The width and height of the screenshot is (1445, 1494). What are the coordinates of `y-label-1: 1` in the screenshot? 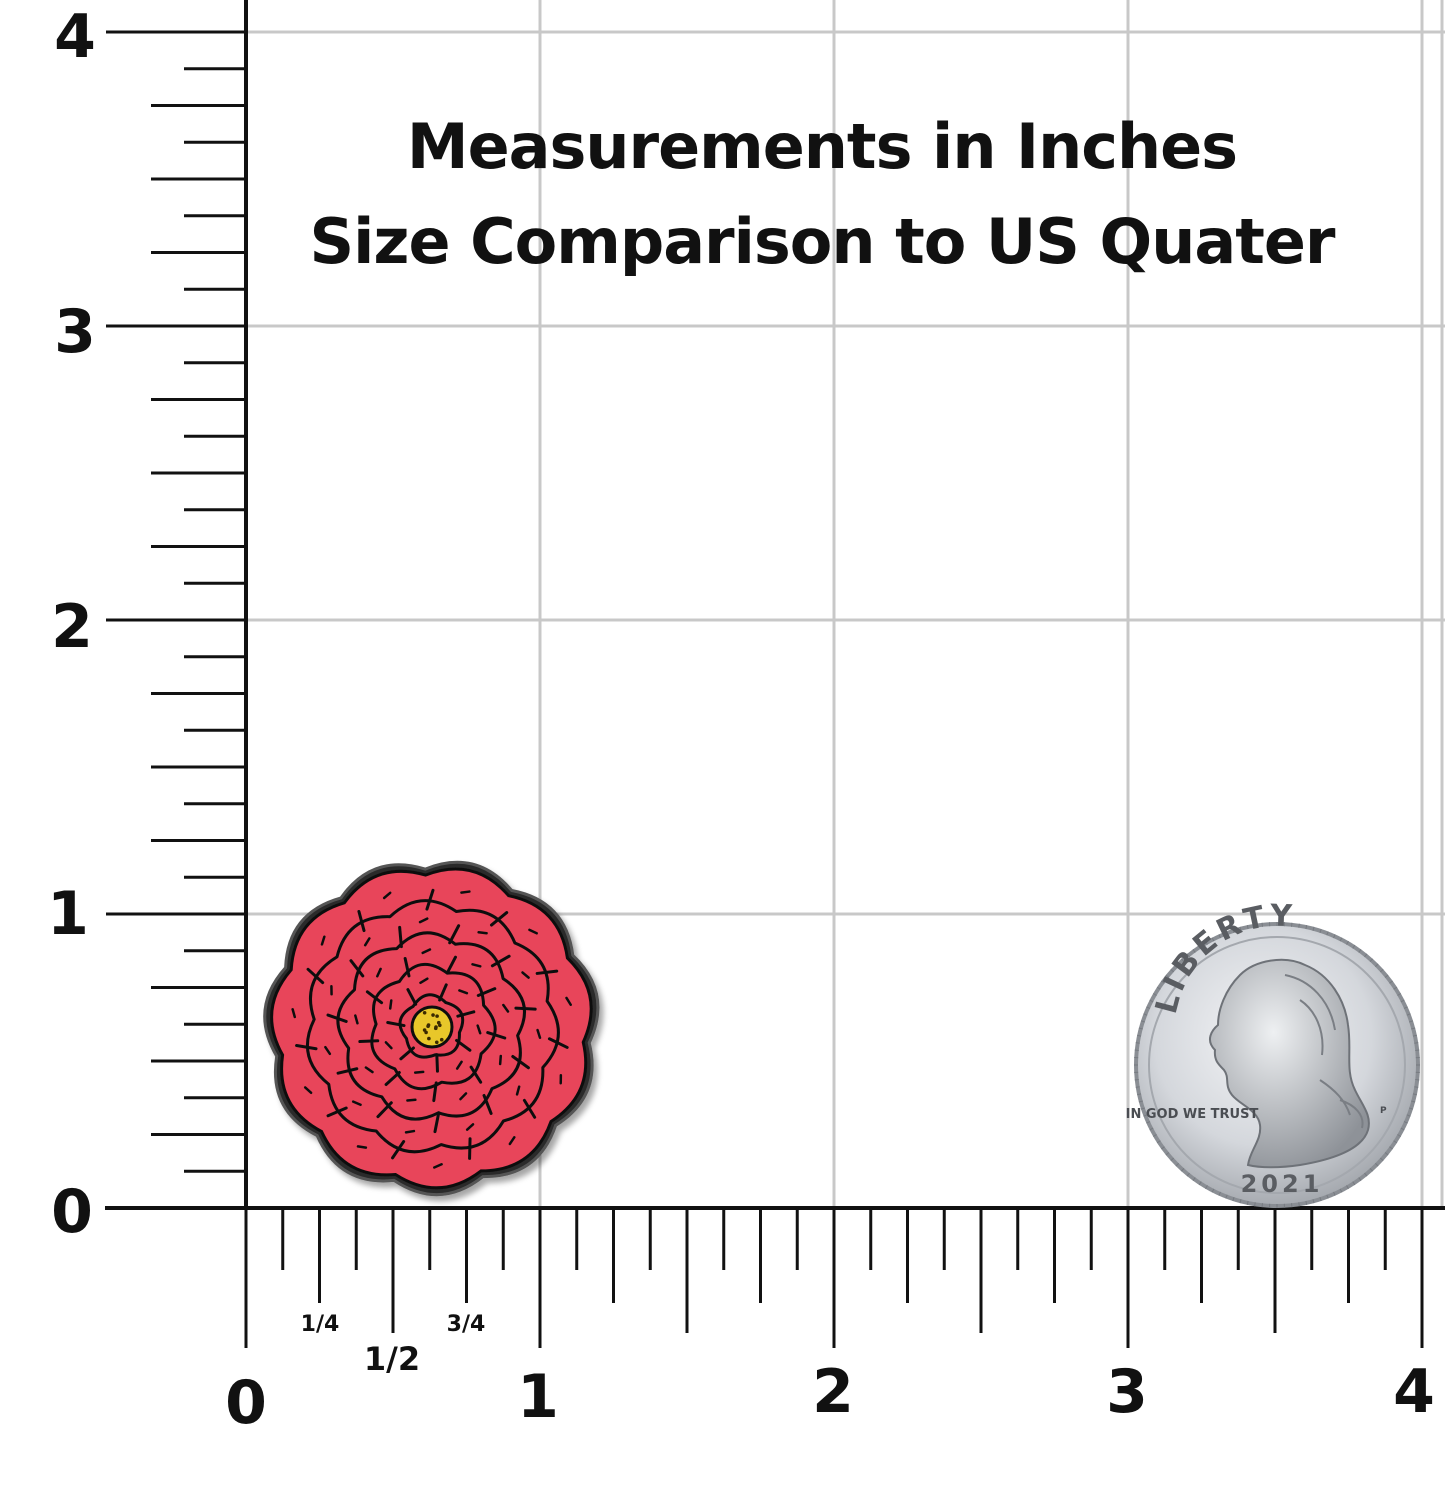 It's located at (68, 914).